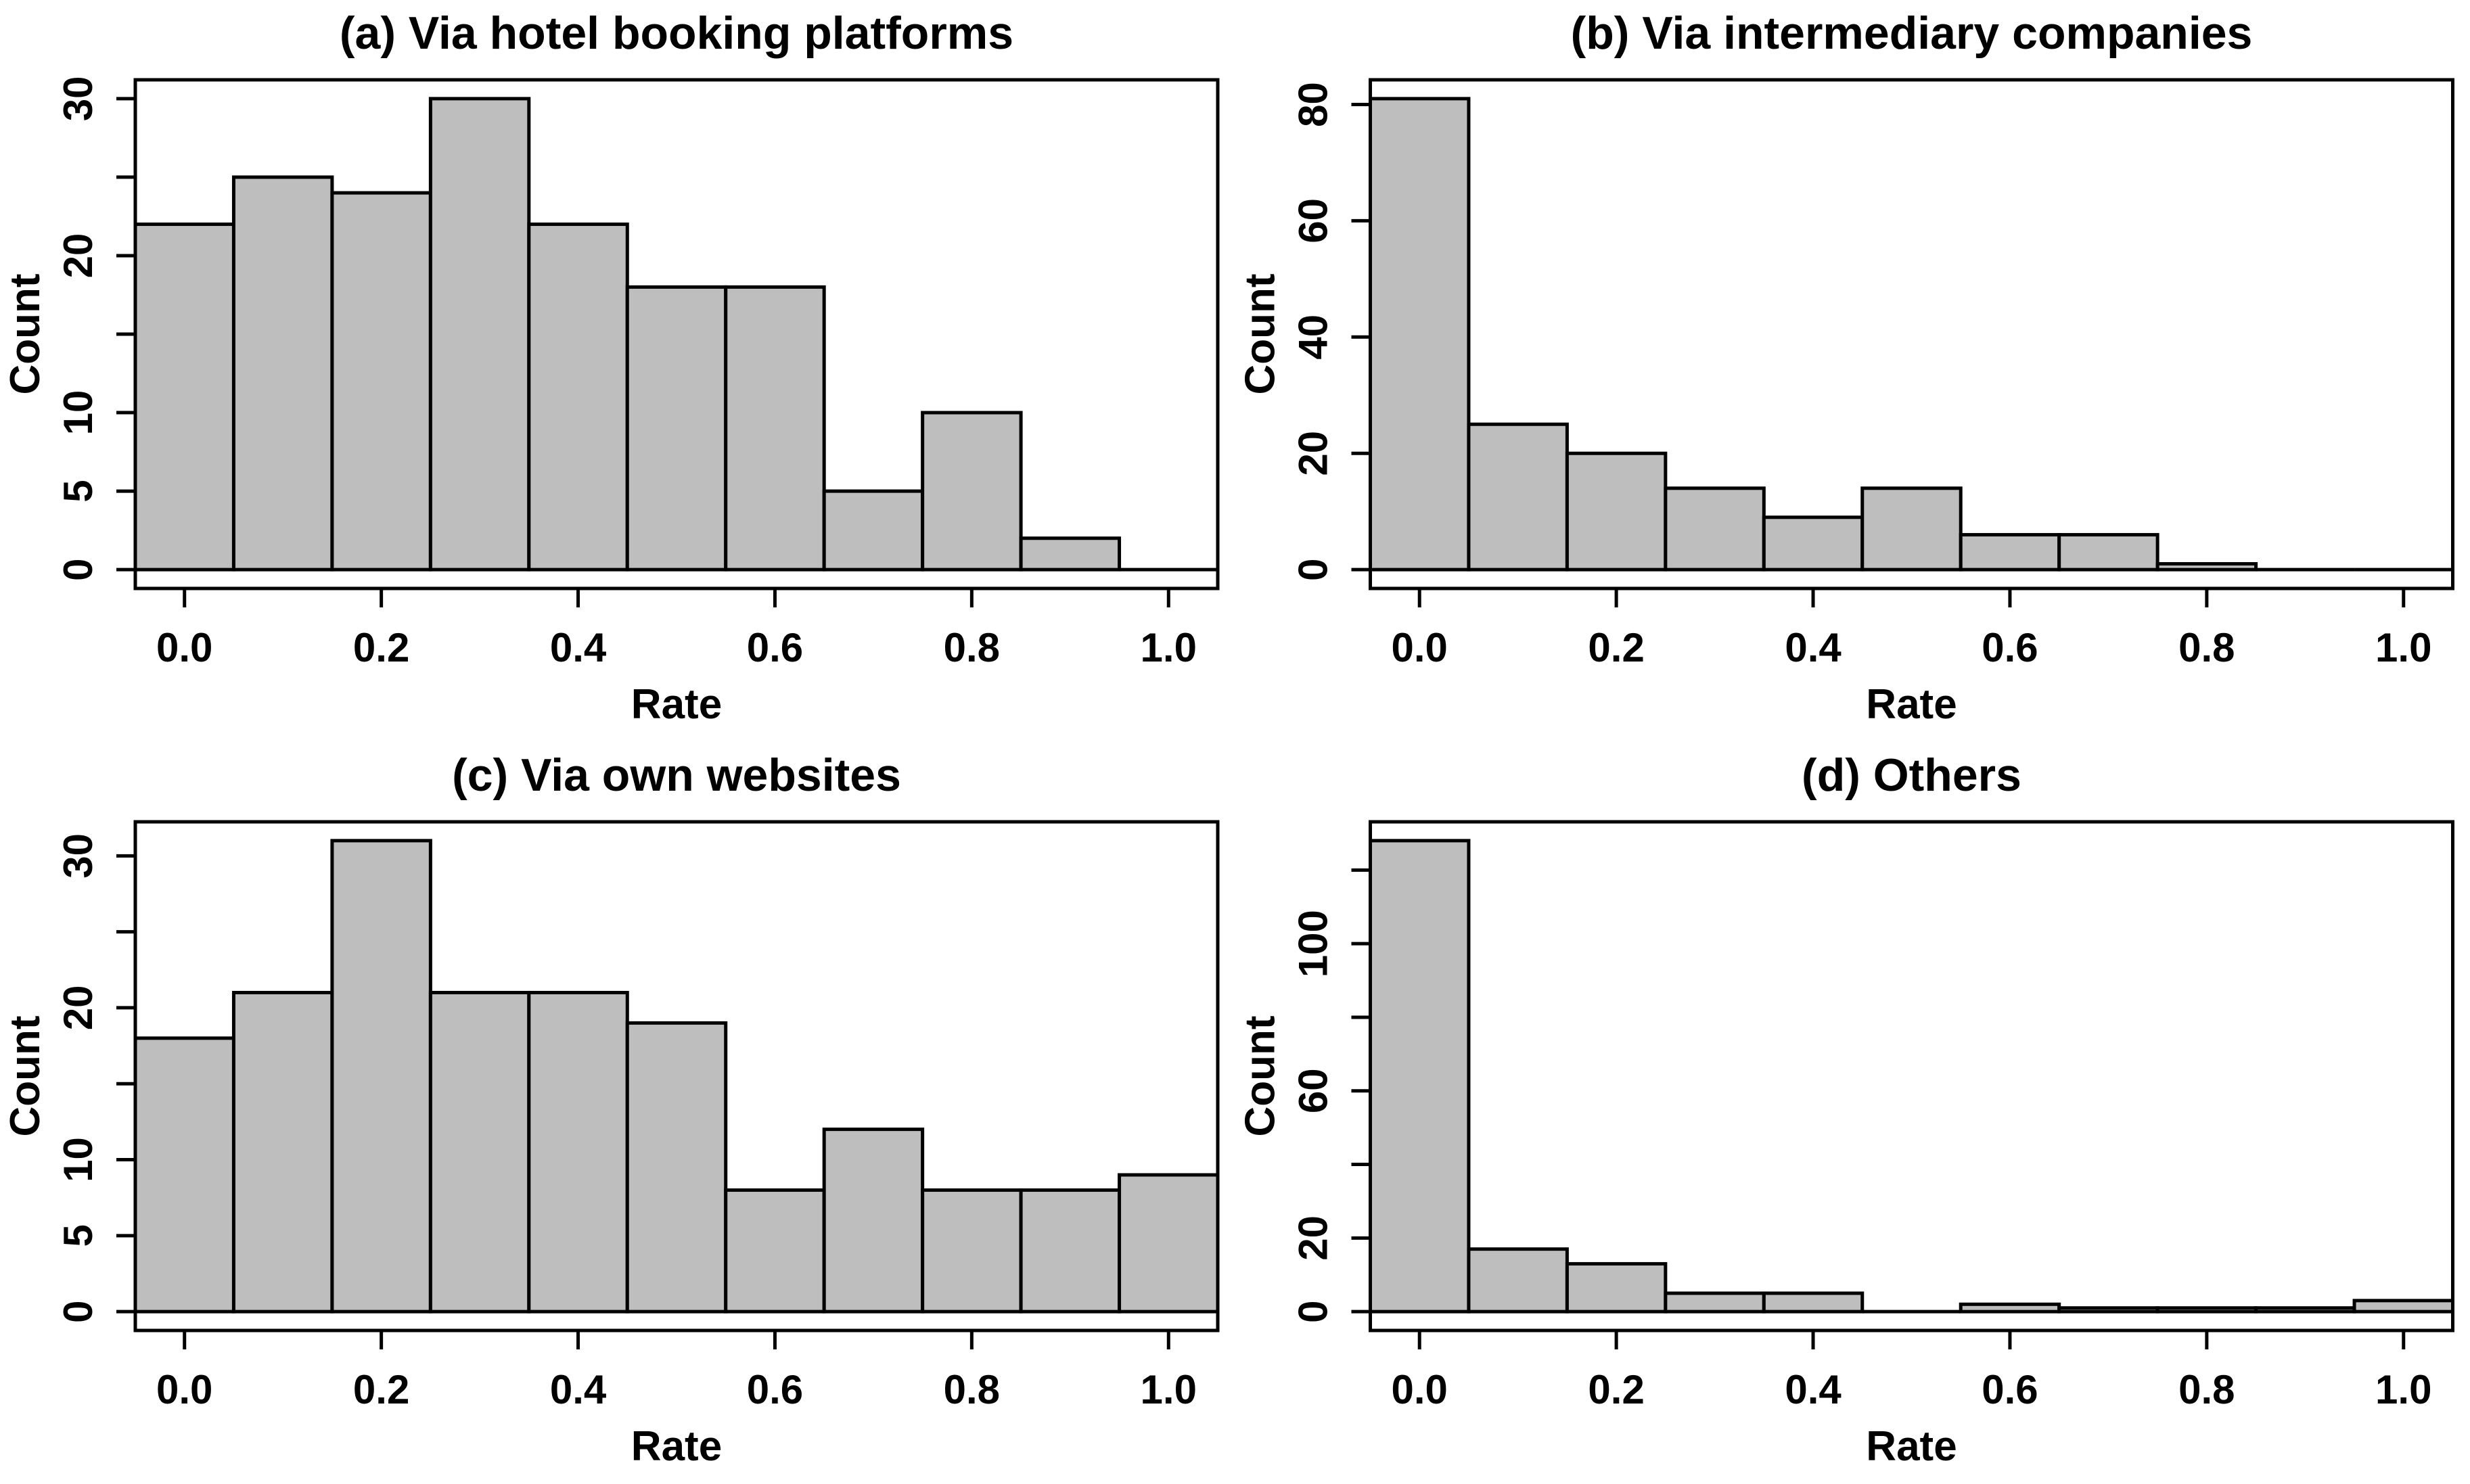 The height and width of the screenshot is (1484, 2470). What do you see at coordinates (1313, 105) in the screenshot?
I see `y-tick-label: 80` at bounding box center [1313, 105].